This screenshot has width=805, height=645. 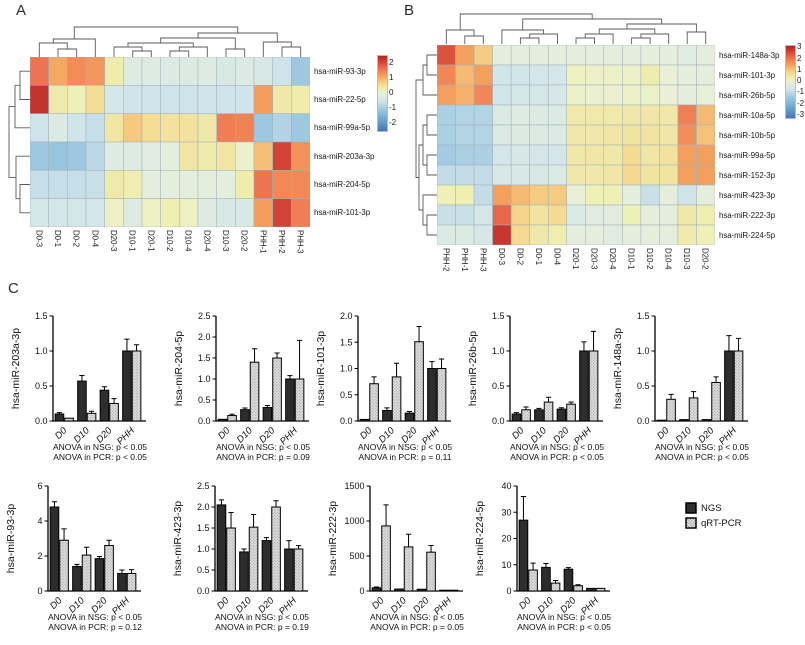 I want to click on y-tick-label: 1500, so click(x=354, y=486).